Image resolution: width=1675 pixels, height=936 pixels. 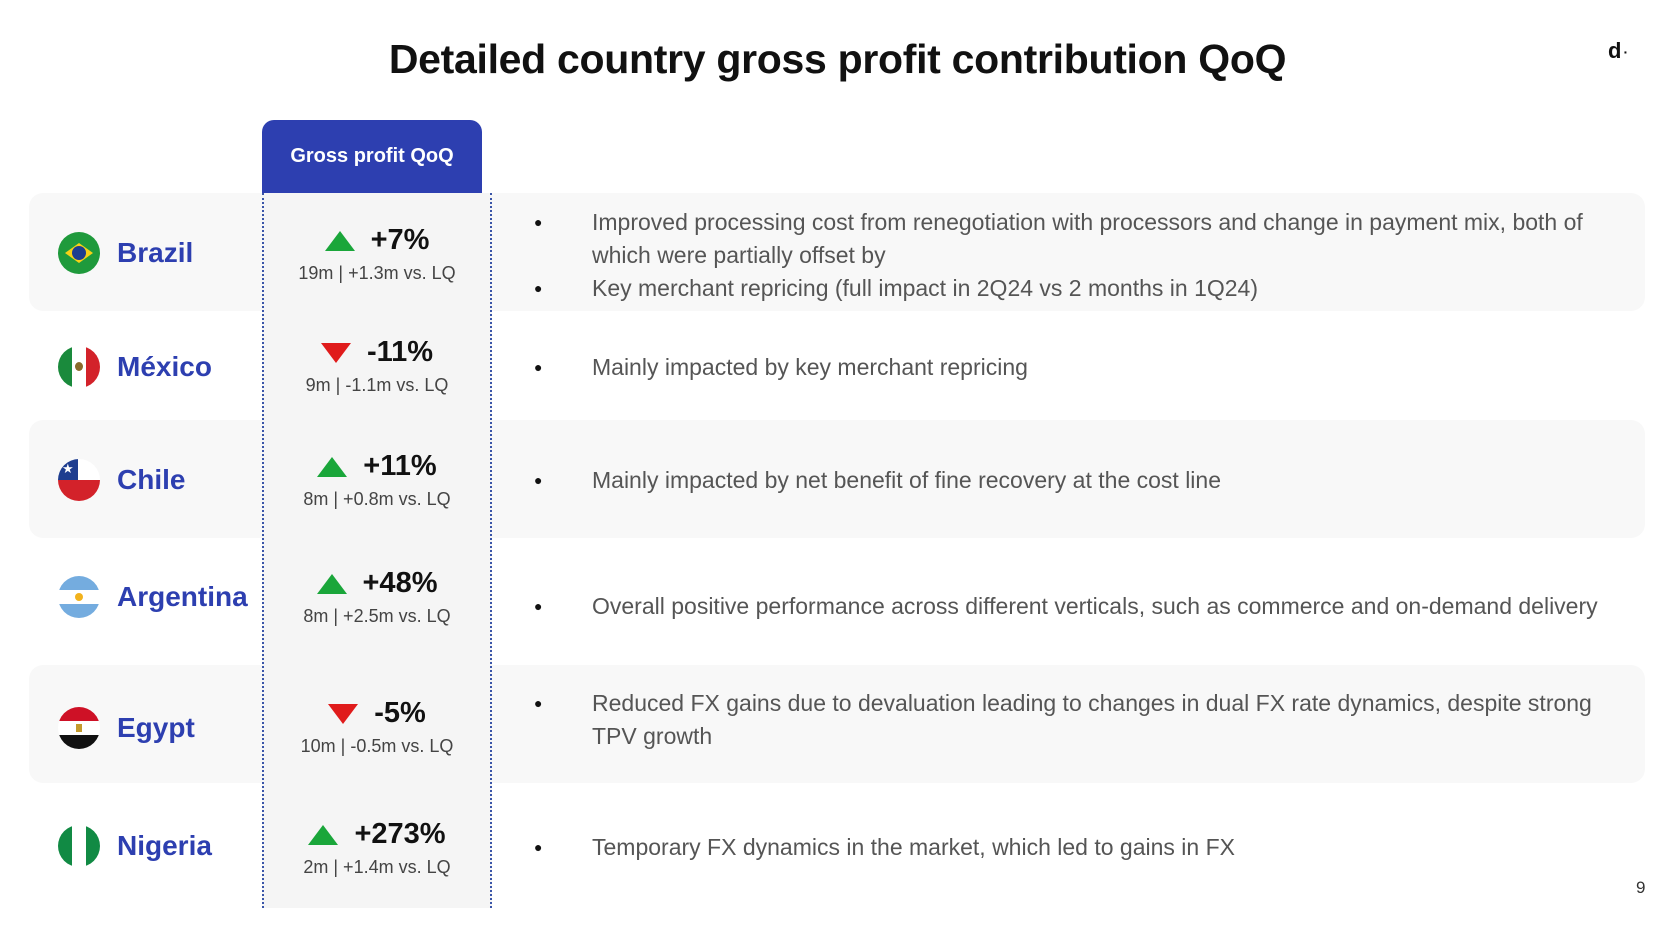 I want to click on country-egypt: Egypt, so click(x=126, y=728).